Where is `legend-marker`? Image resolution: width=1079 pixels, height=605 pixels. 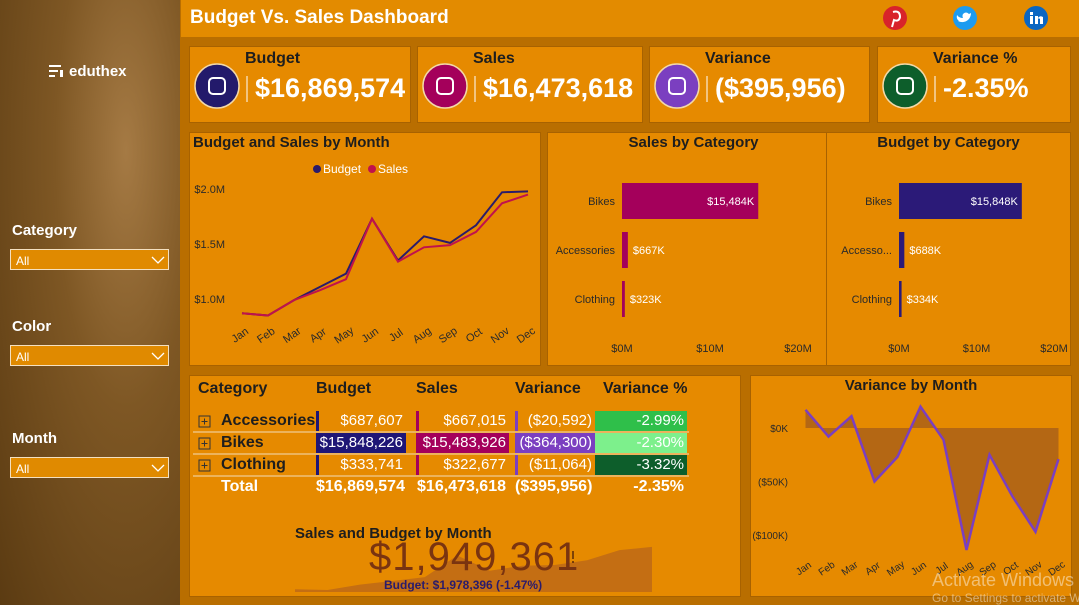 legend-marker is located at coordinates (372, 169).